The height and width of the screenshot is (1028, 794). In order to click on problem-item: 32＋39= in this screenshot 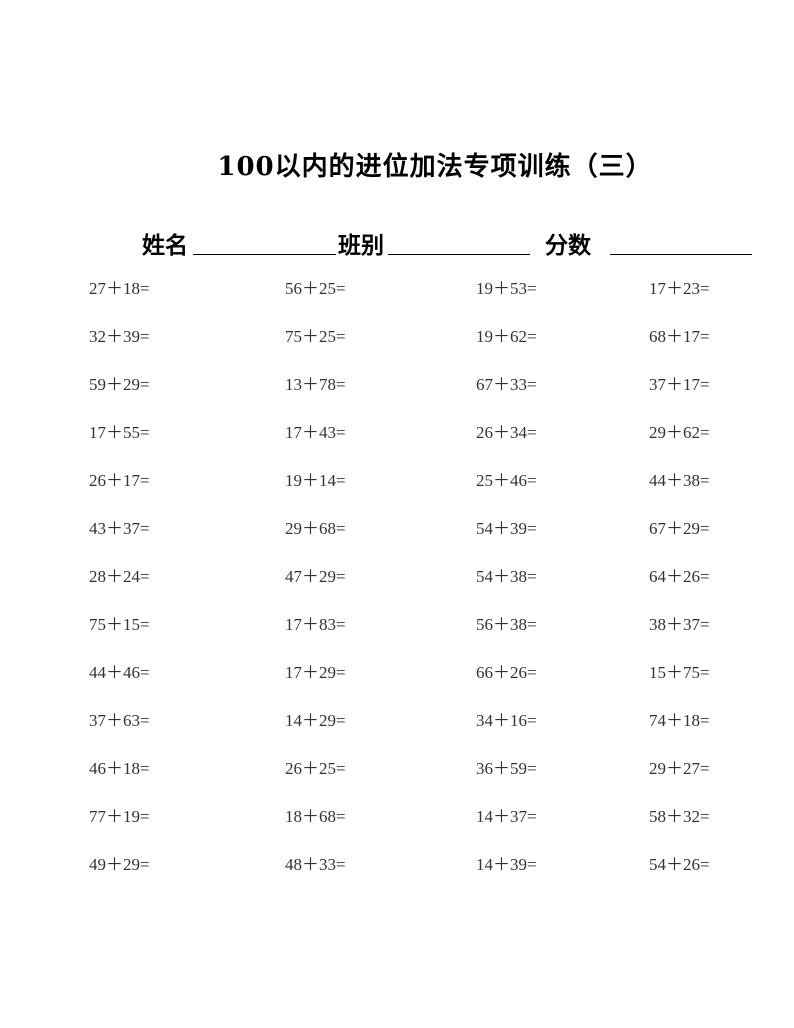, I will do `click(119, 336)`.